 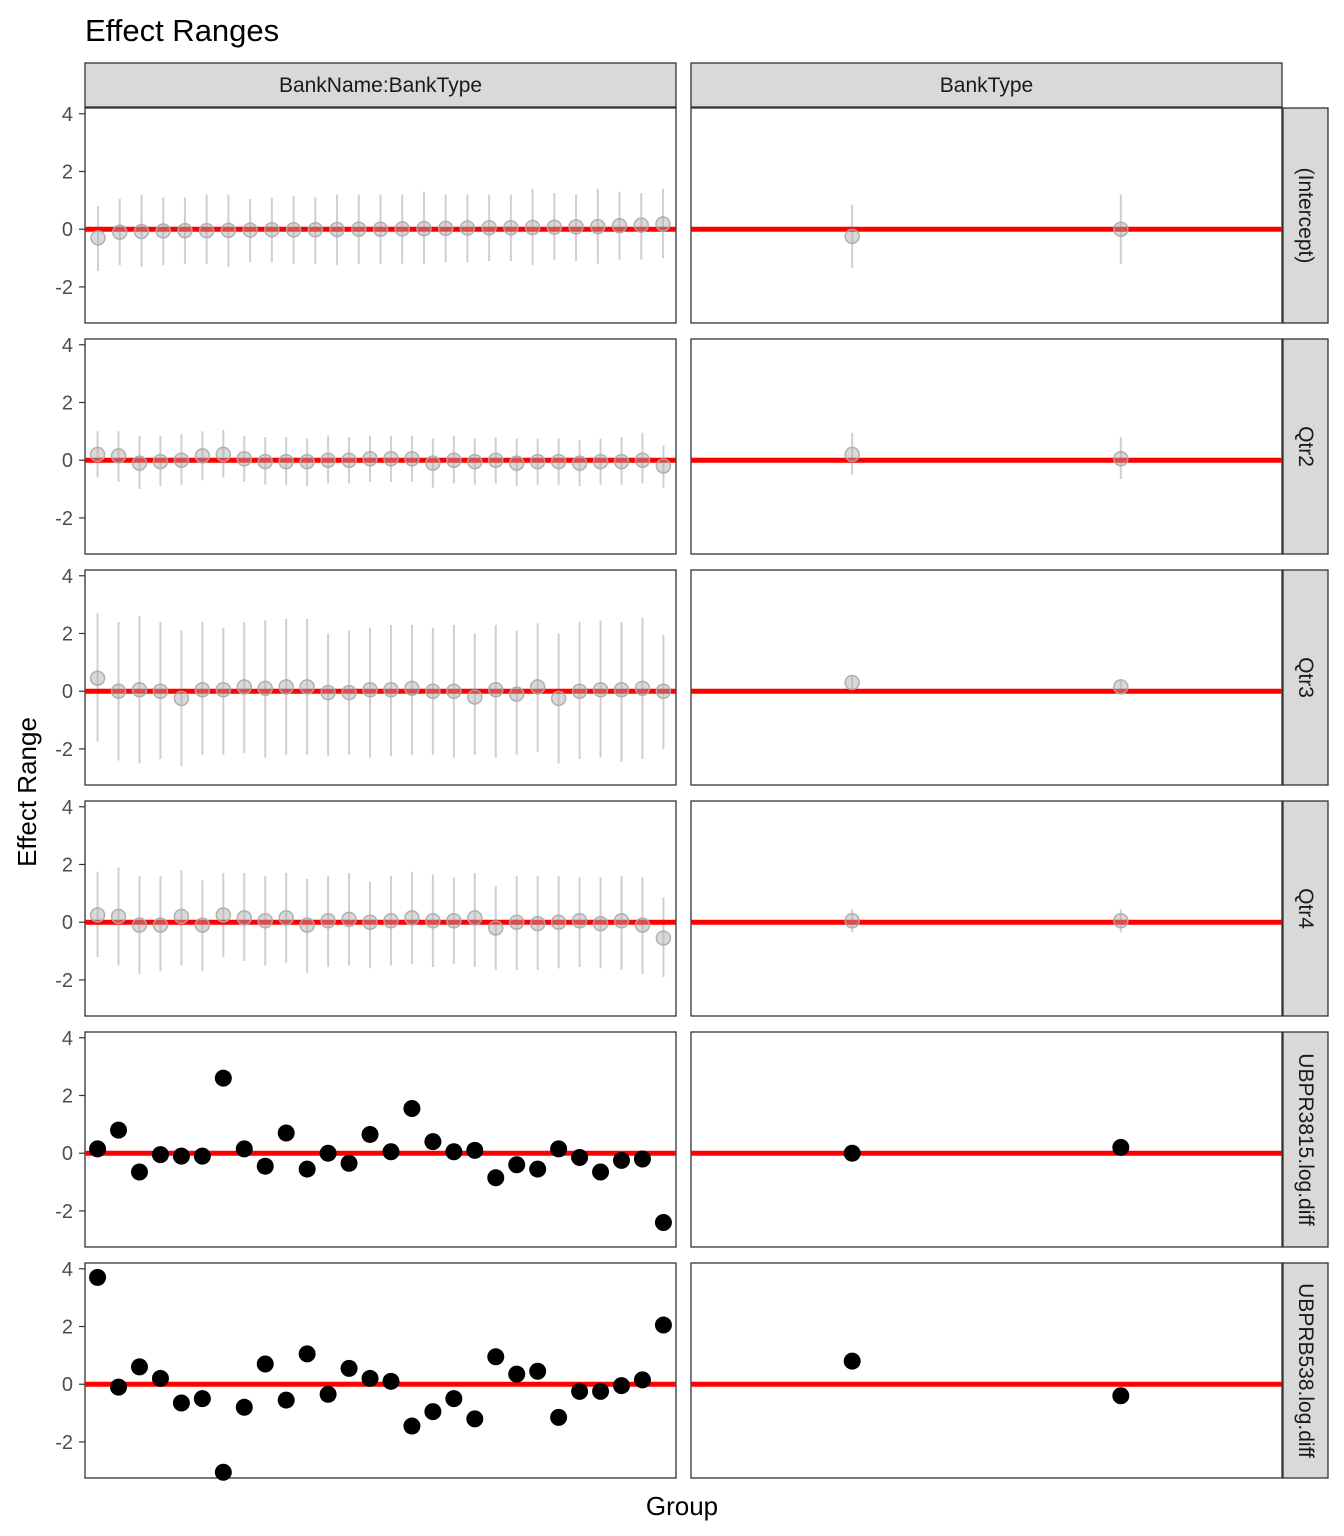 I want to click on row-strip-label: (Intercept), so click(x=1305, y=216).